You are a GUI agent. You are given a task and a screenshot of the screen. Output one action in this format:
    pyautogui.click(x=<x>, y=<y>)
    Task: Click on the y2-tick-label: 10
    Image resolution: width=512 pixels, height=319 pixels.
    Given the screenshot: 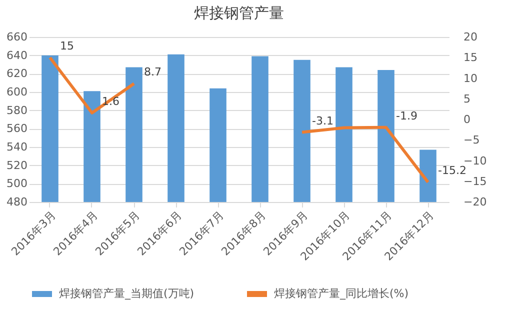 What is the action you would take?
    pyautogui.click(x=471, y=78)
    